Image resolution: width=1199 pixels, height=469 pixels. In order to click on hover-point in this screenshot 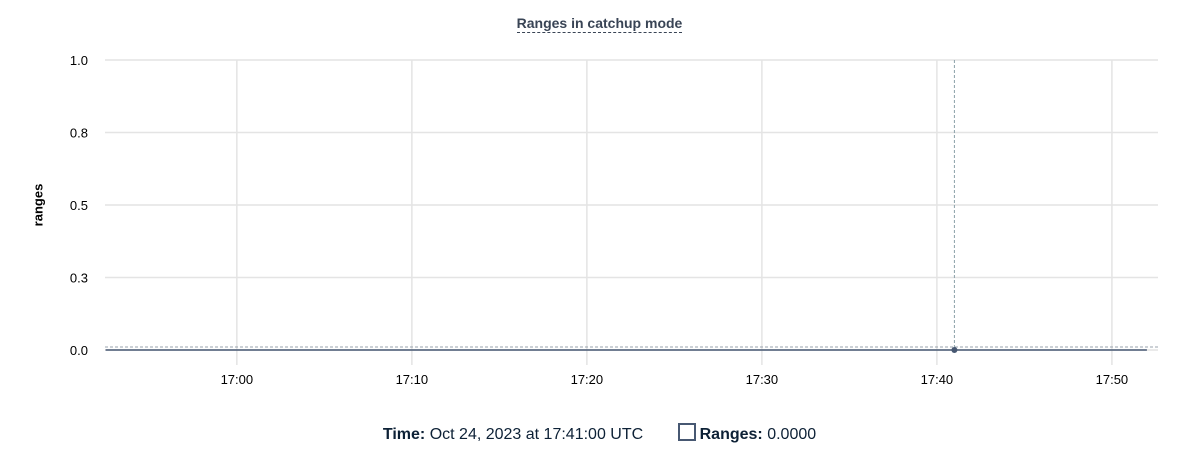, I will do `click(954, 350)`.